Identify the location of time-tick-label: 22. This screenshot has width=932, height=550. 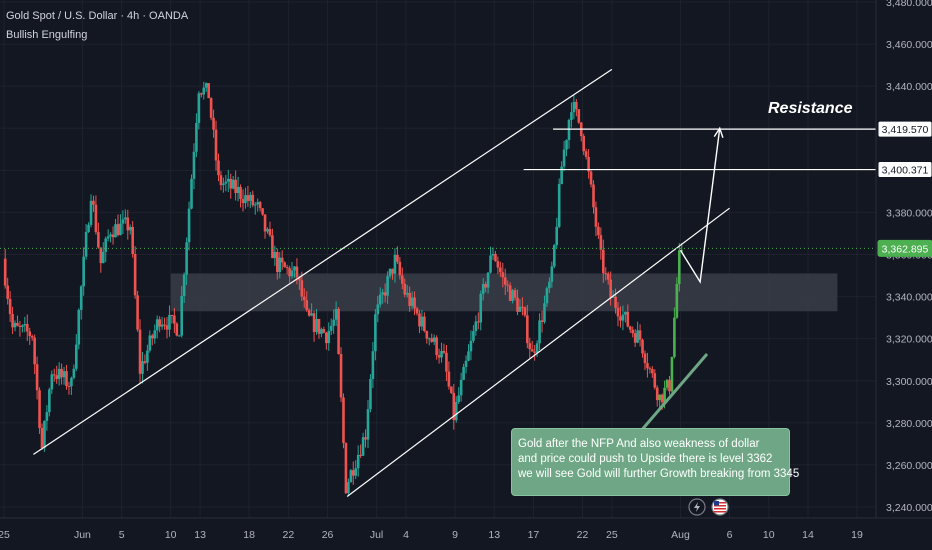
(583, 535).